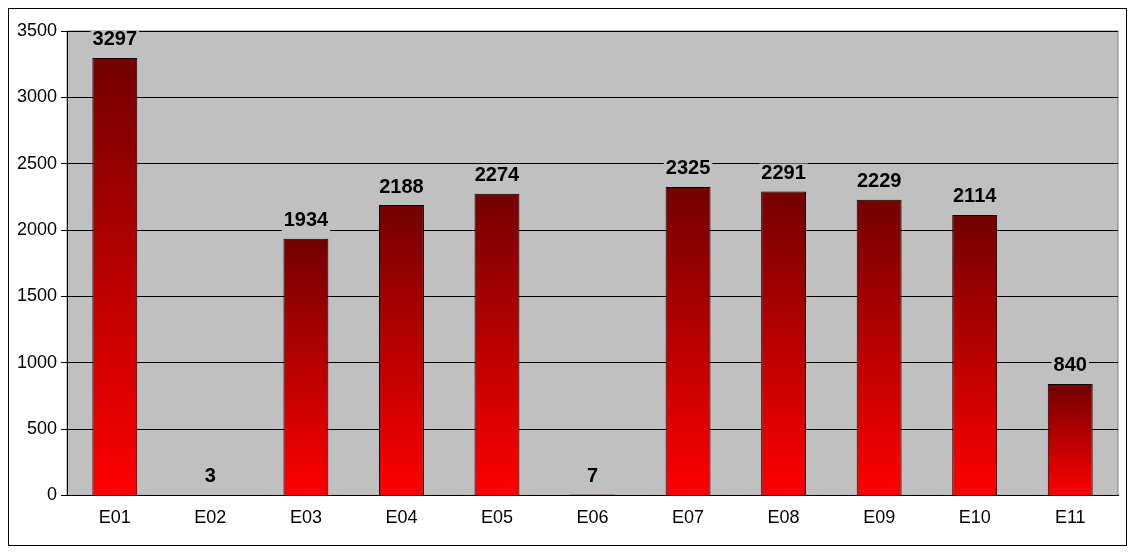 This screenshot has width=1135, height=554. I want to click on x-tick-label: E09, so click(879, 517).